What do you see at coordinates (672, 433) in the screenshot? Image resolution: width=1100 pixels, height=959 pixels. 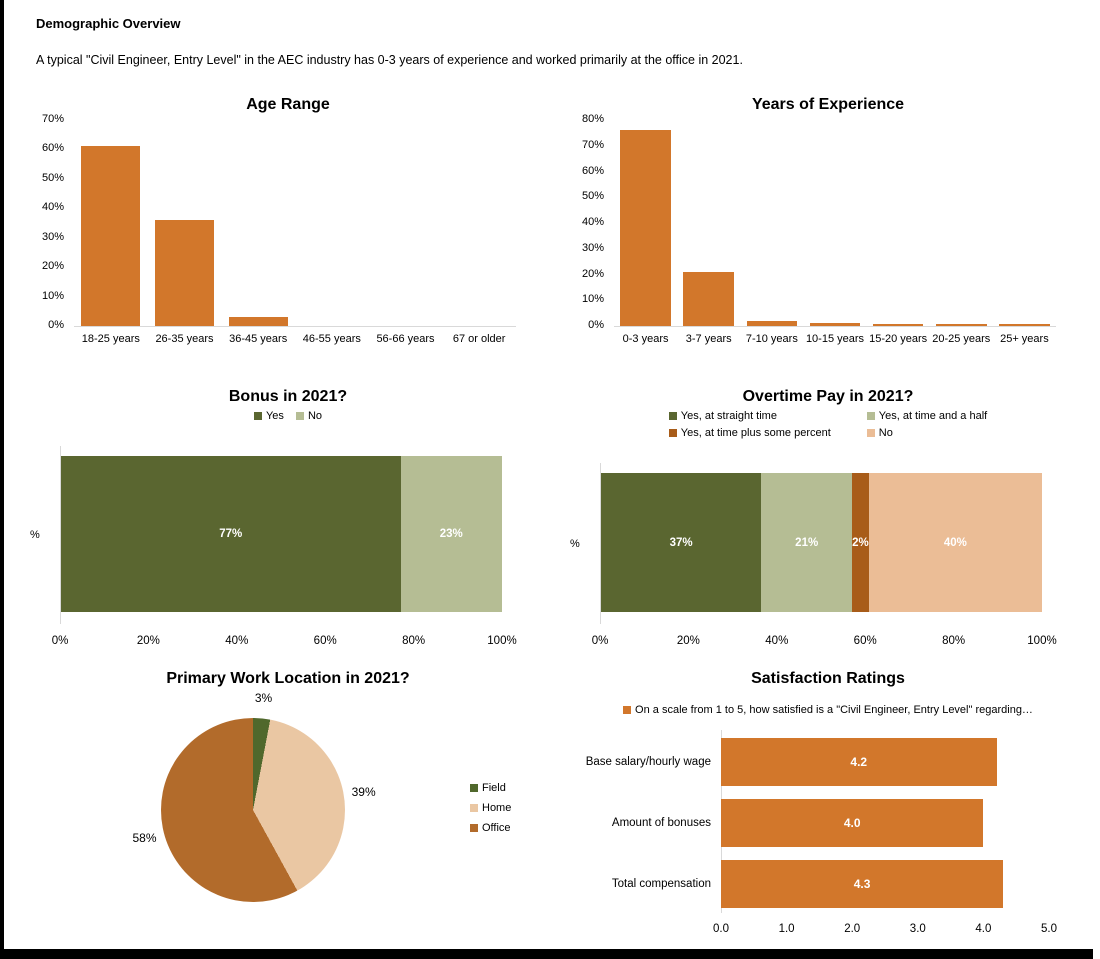 I see `legend-swatch-yes-at-time-plus-some-percent` at bounding box center [672, 433].